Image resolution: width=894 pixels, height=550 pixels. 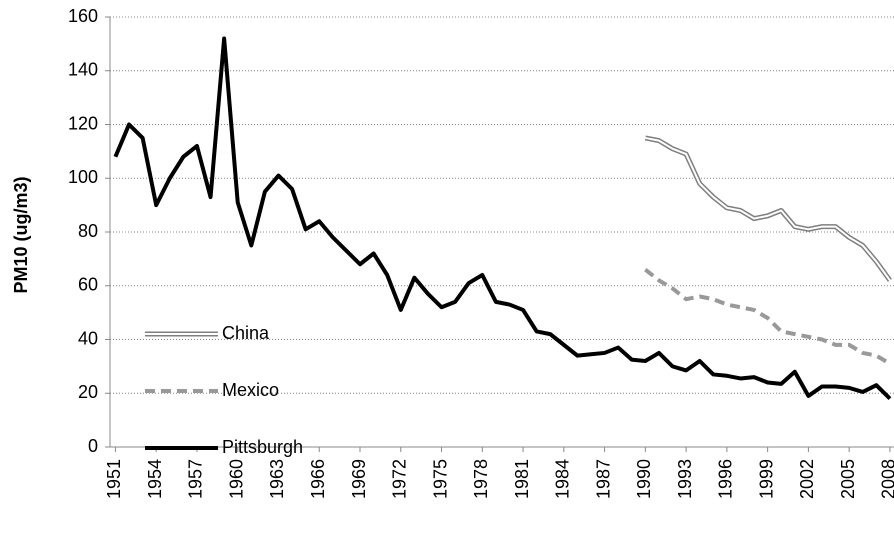 I want to click on legend-label: Pittsburgh, so click(x=262, y=447).